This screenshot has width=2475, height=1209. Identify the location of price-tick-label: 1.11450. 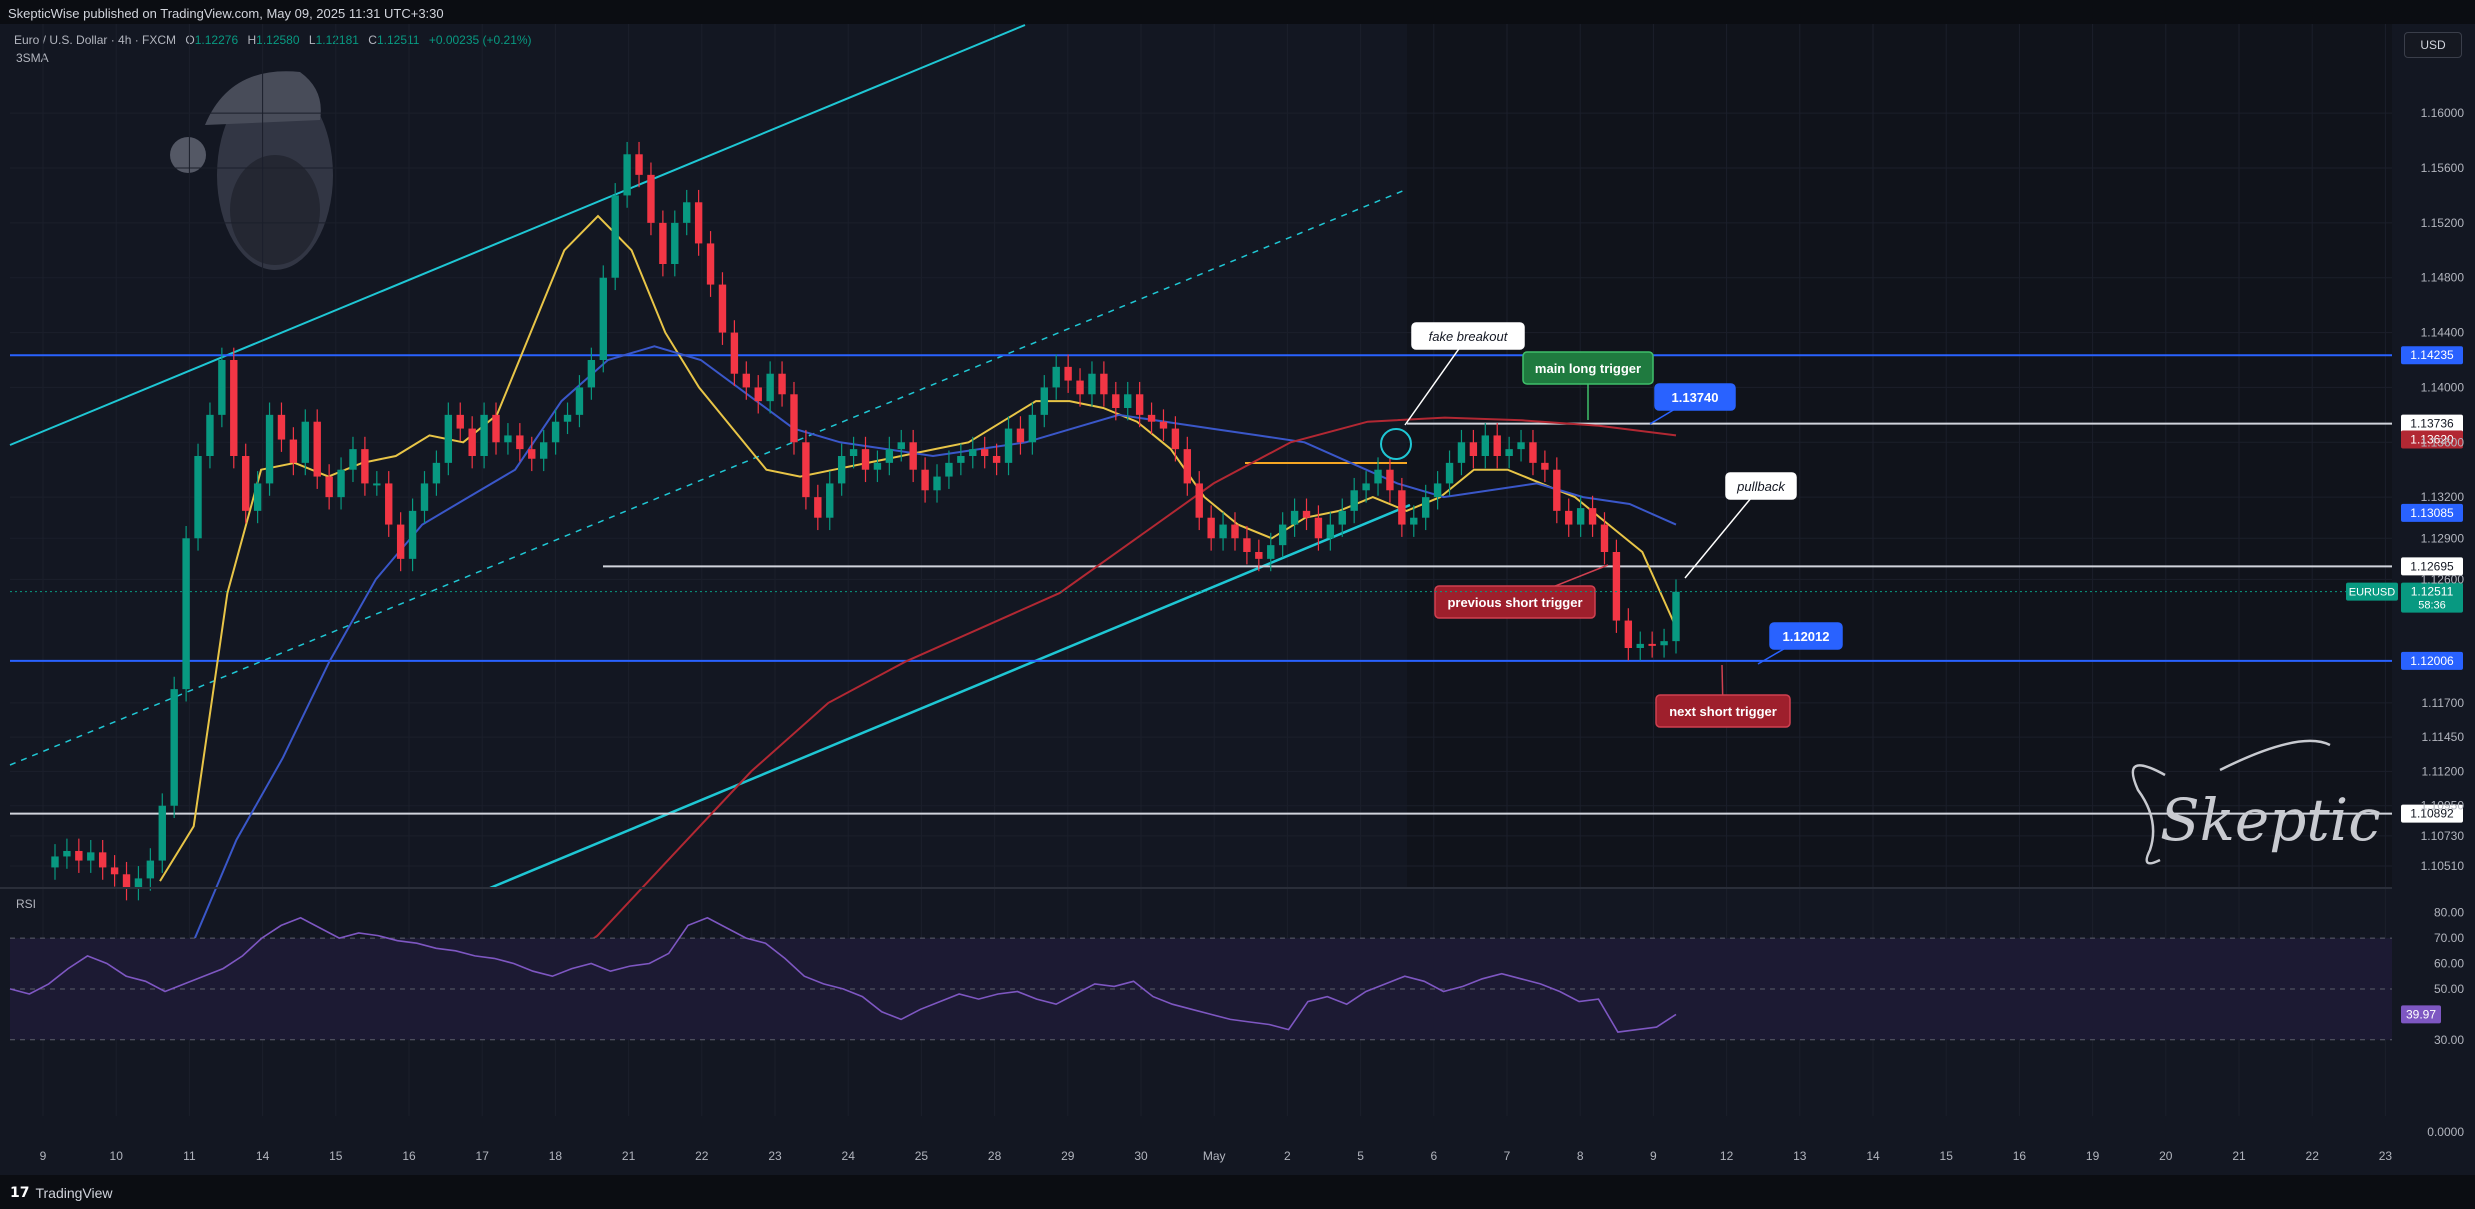
(2443, 737).